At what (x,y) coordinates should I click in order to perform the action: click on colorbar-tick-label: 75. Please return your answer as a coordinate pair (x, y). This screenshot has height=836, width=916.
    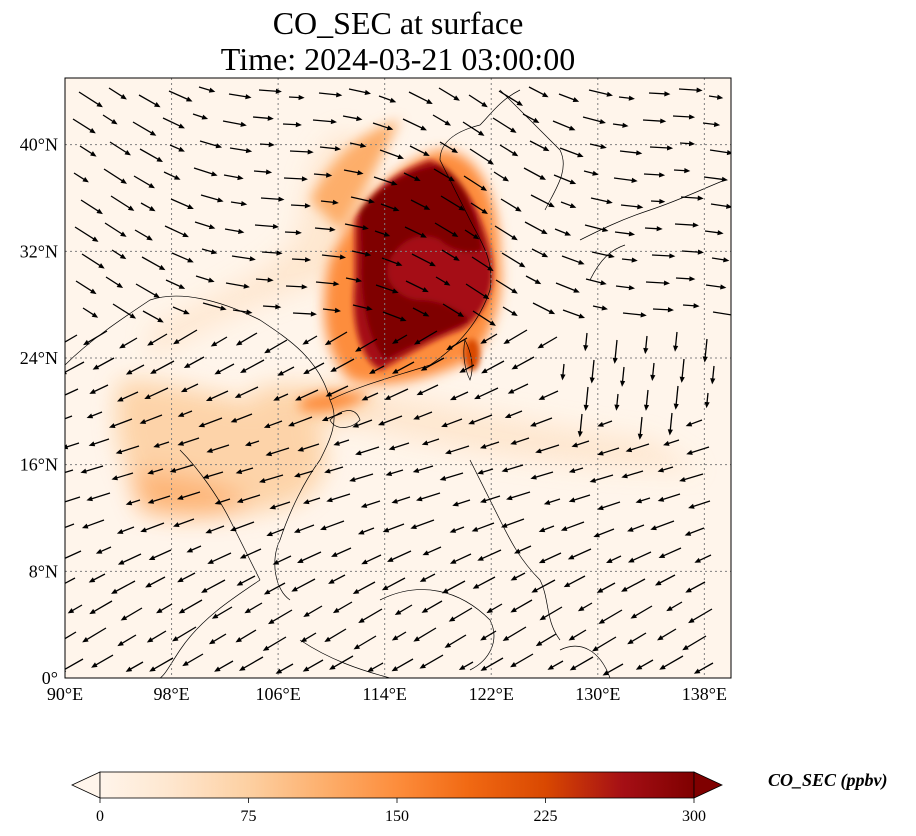
    Looking at the image, I should click on (249, 816).